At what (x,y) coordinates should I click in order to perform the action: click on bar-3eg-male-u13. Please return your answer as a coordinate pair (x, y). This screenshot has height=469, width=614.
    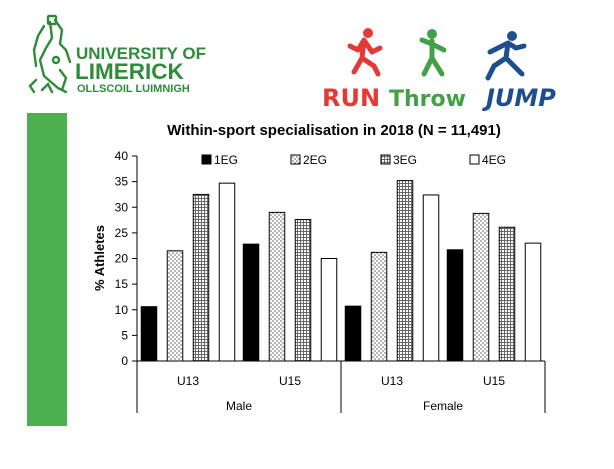
    Looking at the image, I should click on (201, 277).